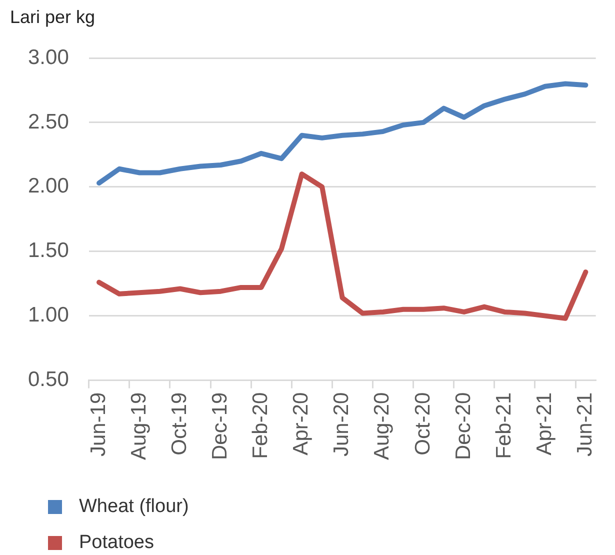 The height and width of the screenshot is (555, 615). I want to click on y-tick-label: 1.50, so click(48, 250).